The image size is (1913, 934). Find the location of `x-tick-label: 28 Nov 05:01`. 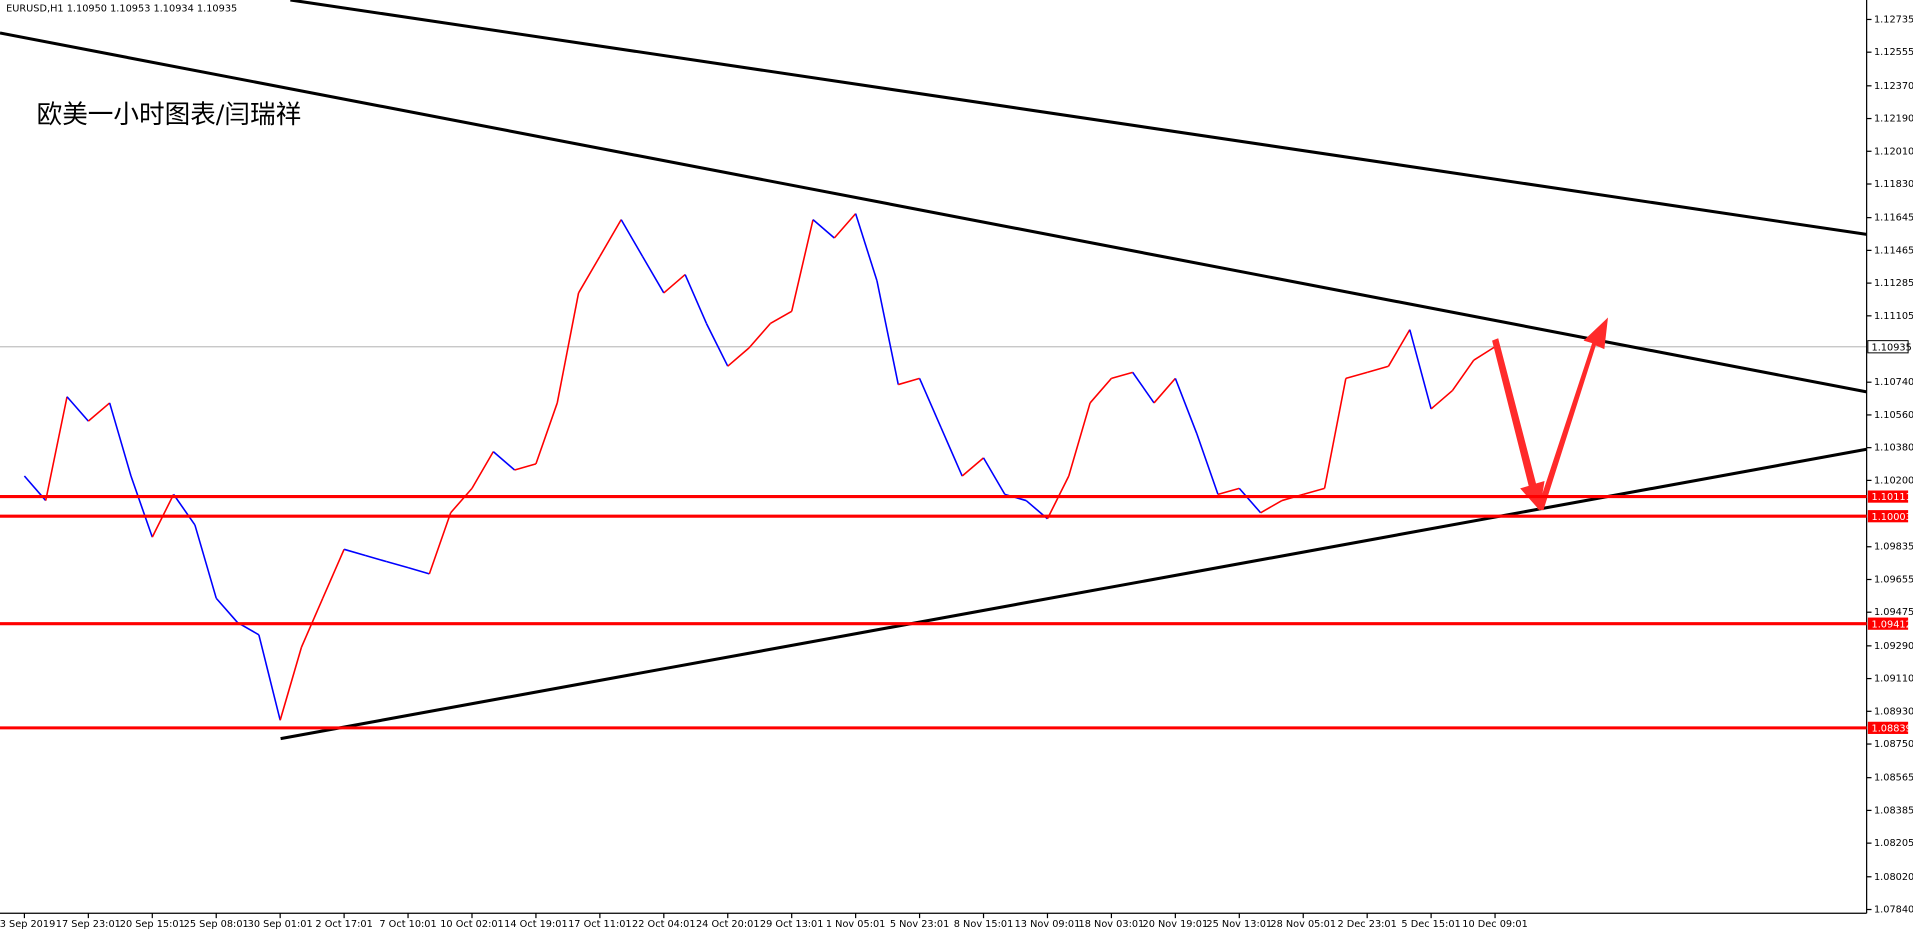

x-tick-label: 28 Nov 05:01 is located at coordinates (1303, 924).